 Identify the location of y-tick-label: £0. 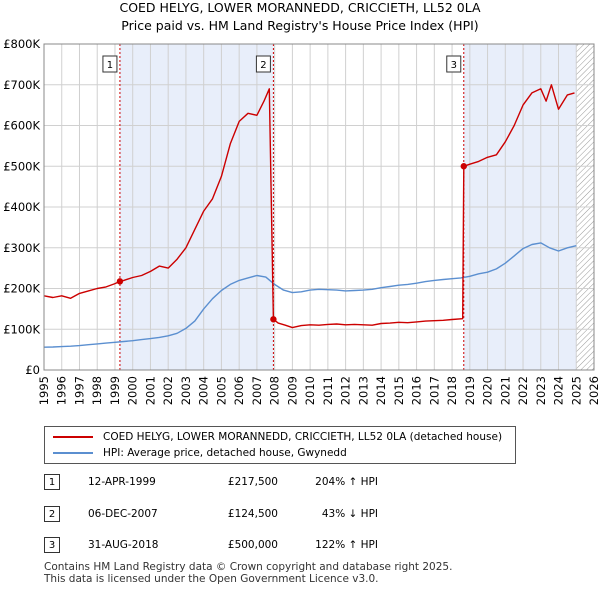
(32, 370).